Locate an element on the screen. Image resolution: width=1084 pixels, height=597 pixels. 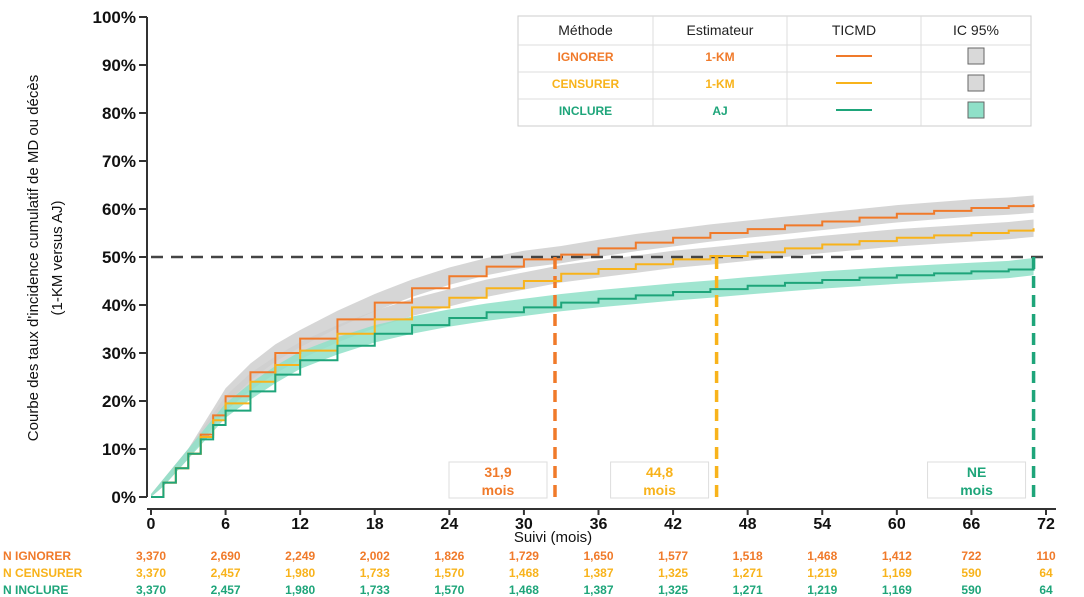
risk-value-censurer: 1,468 is located at coordinates (524, 573).